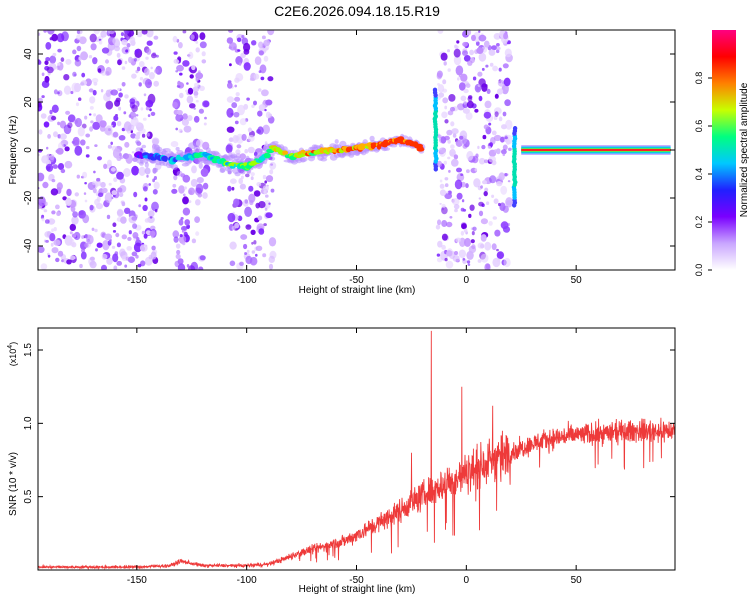 The width and height of the screenshot is (750, 600). Describe the element at coordinates (577, 580) in the screenshot. I see `x-tick-label: 50` at that location.